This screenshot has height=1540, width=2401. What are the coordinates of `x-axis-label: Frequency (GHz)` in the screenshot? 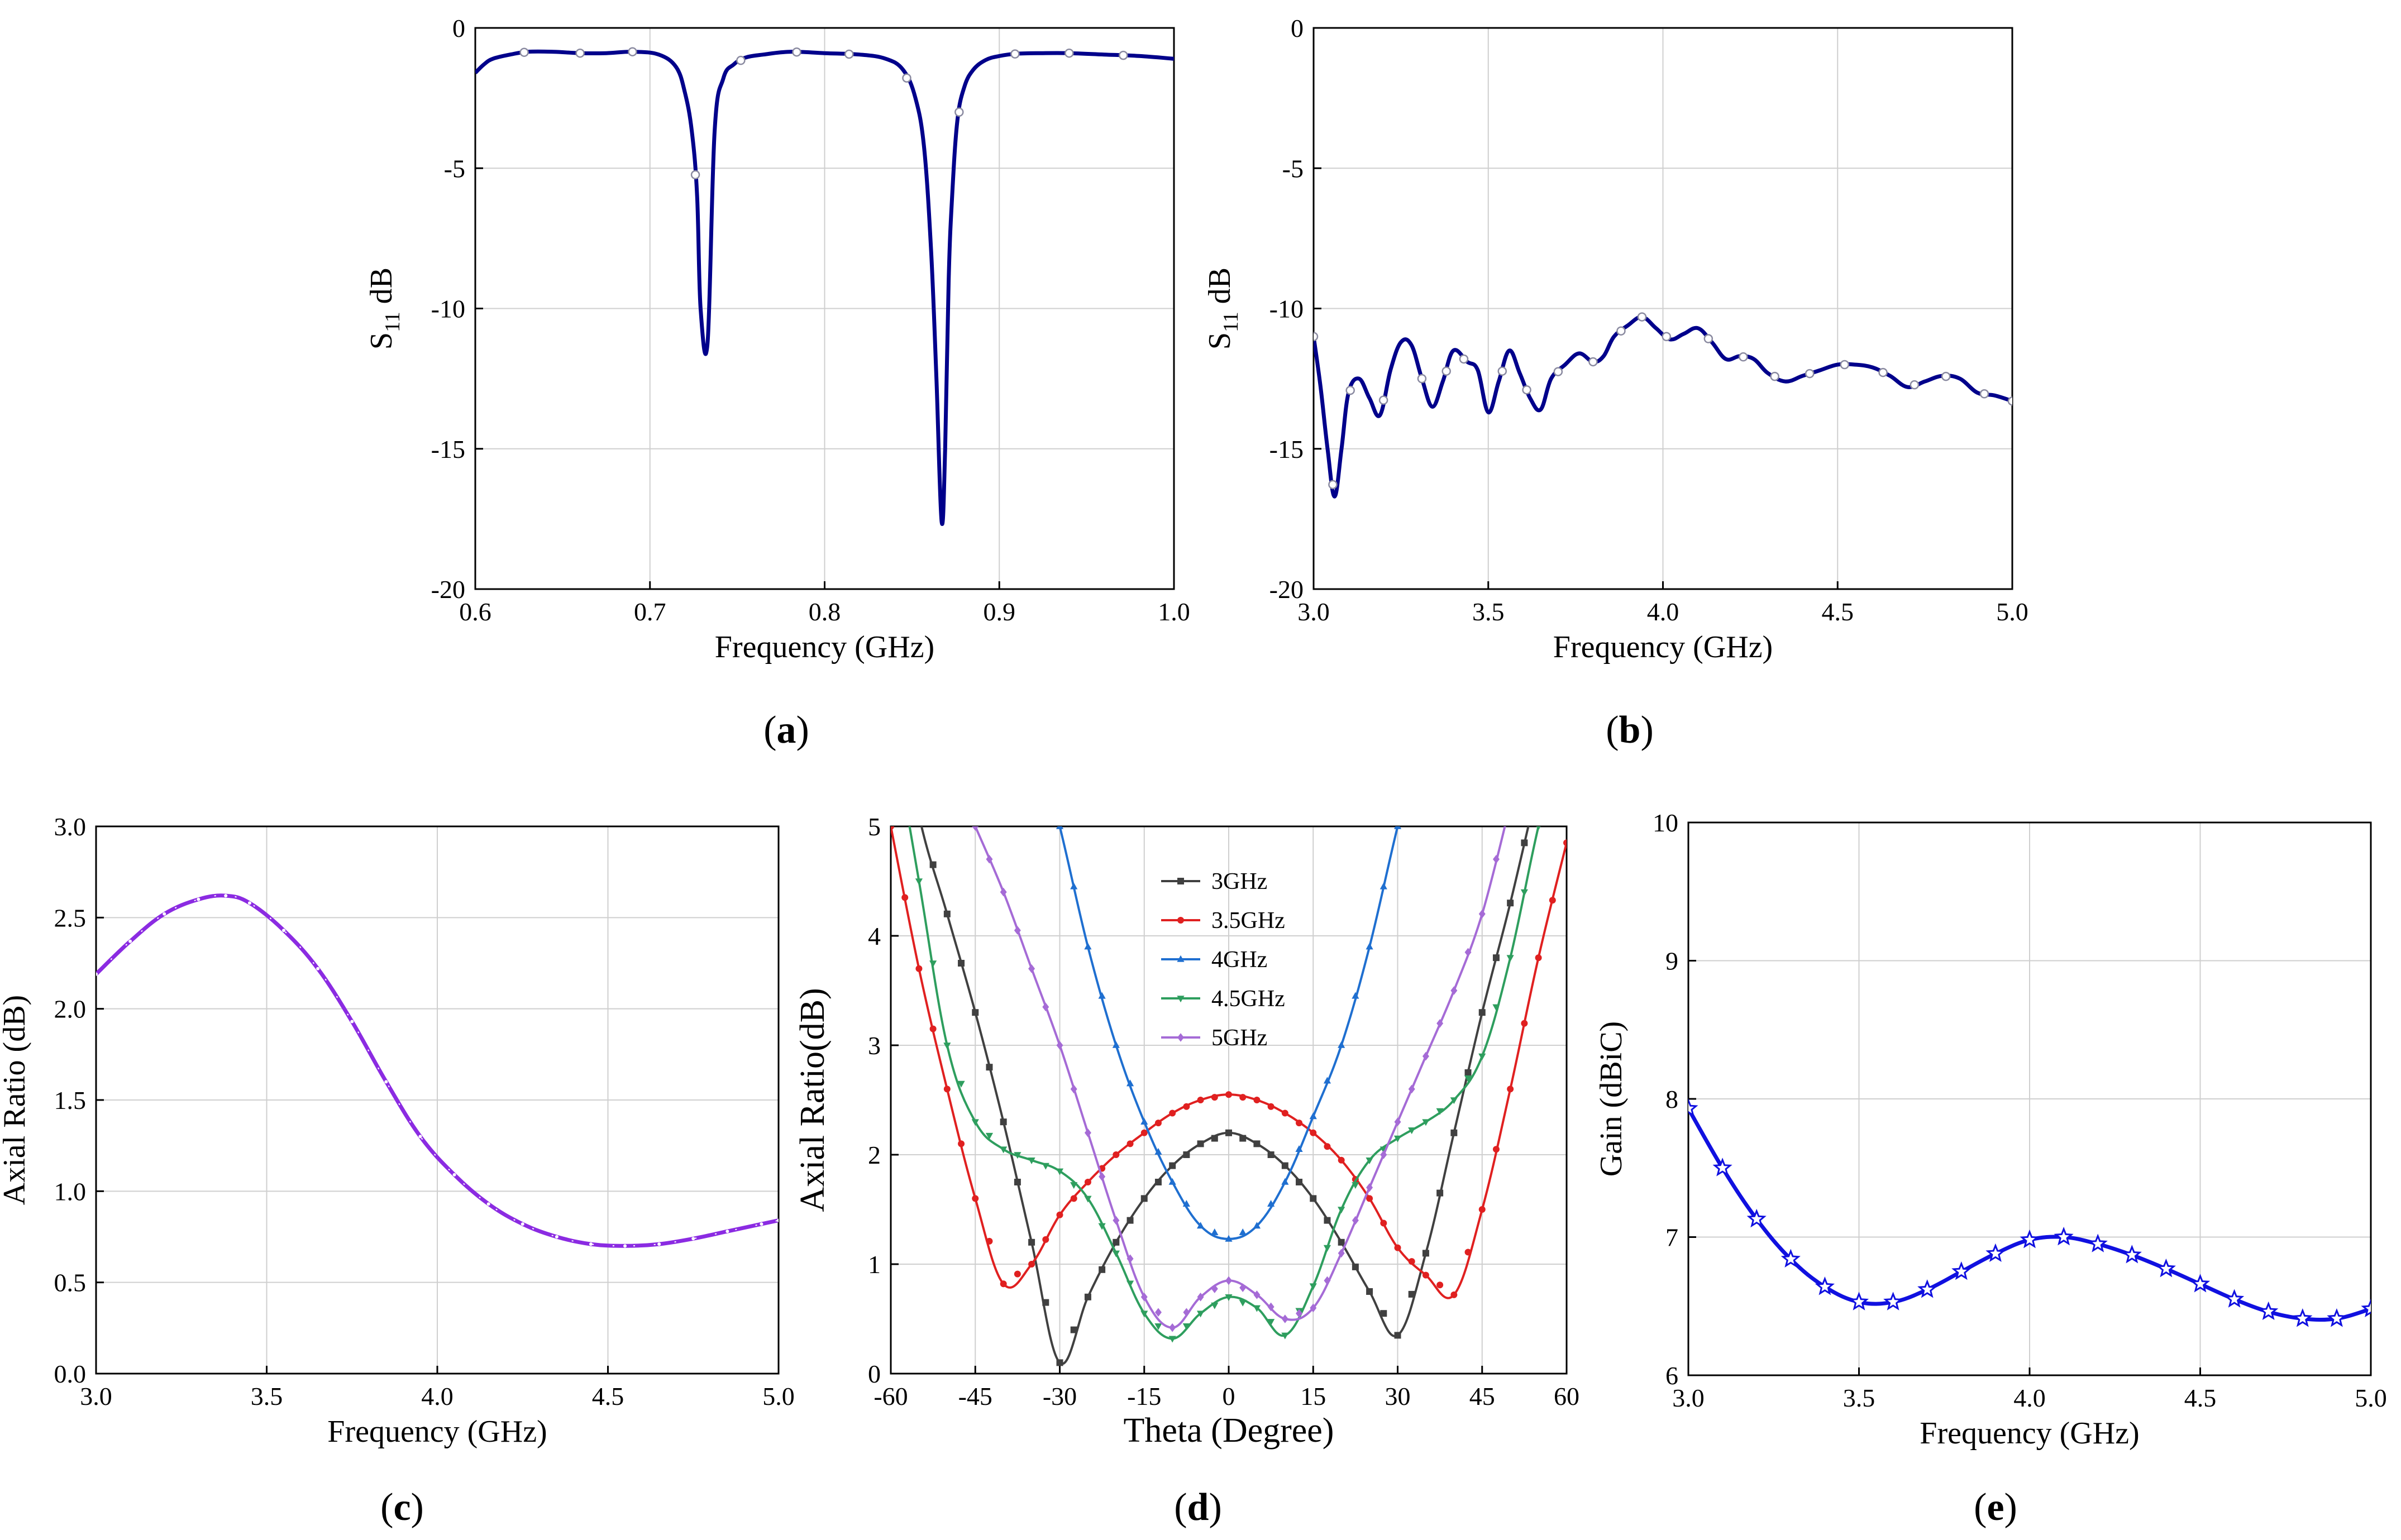 It's located at (437, 1431).